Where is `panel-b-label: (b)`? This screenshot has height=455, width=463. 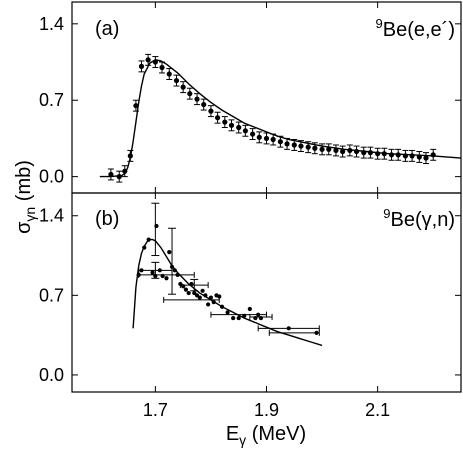 panel-b-label: (b) is located at coordinates (107, 219).